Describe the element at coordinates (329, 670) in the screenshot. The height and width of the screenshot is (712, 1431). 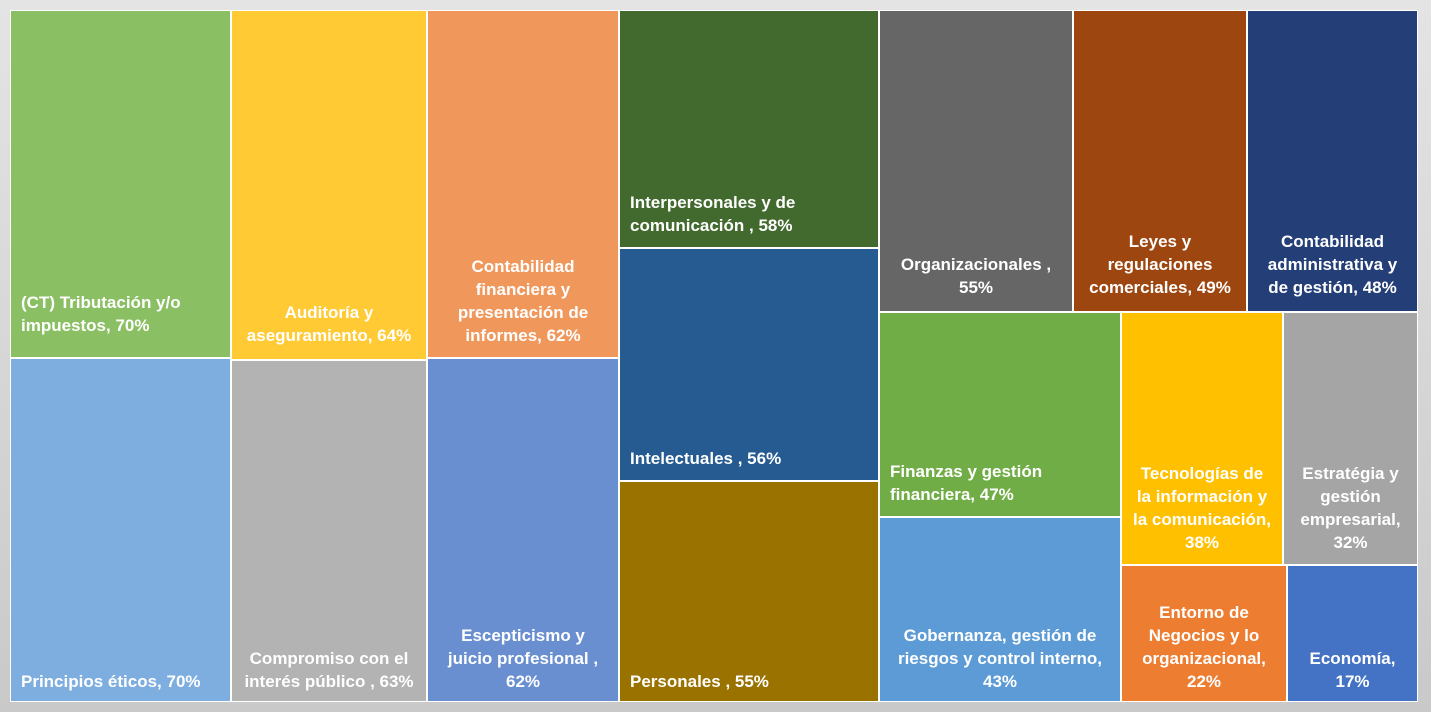
I see `tile-label: Compromiso con el interés público , 63%` at that location.